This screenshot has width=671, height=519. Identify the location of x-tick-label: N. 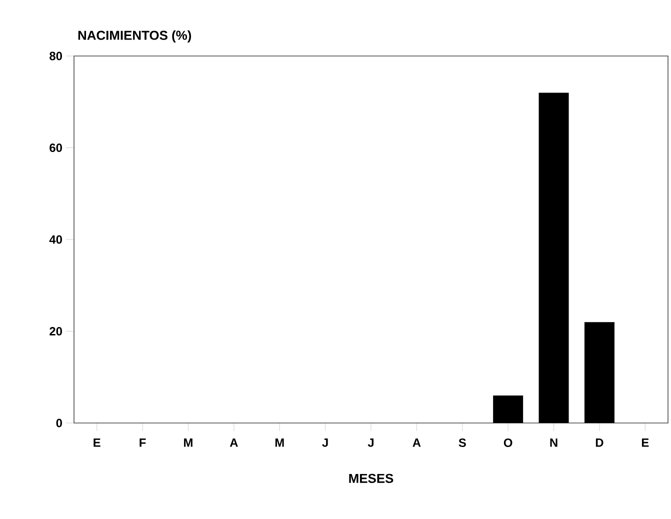
(554, 442).